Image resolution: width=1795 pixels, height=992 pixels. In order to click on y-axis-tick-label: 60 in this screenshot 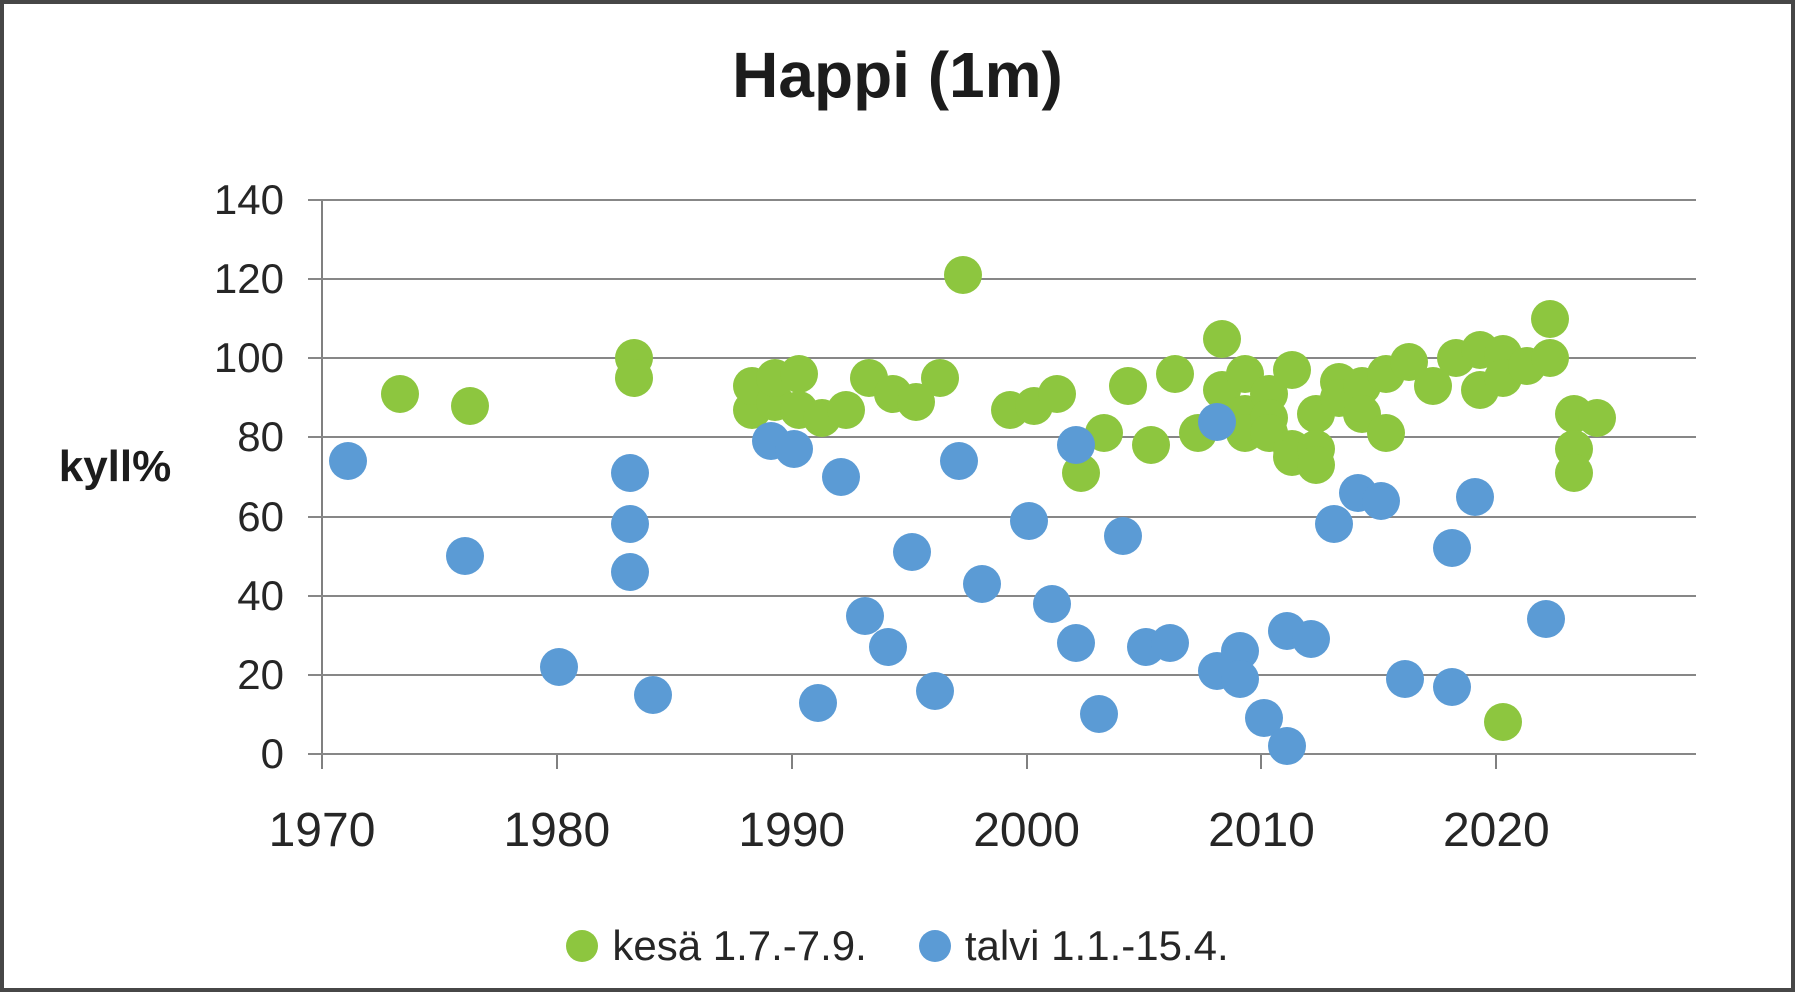, I will do `click(260, 516)`.